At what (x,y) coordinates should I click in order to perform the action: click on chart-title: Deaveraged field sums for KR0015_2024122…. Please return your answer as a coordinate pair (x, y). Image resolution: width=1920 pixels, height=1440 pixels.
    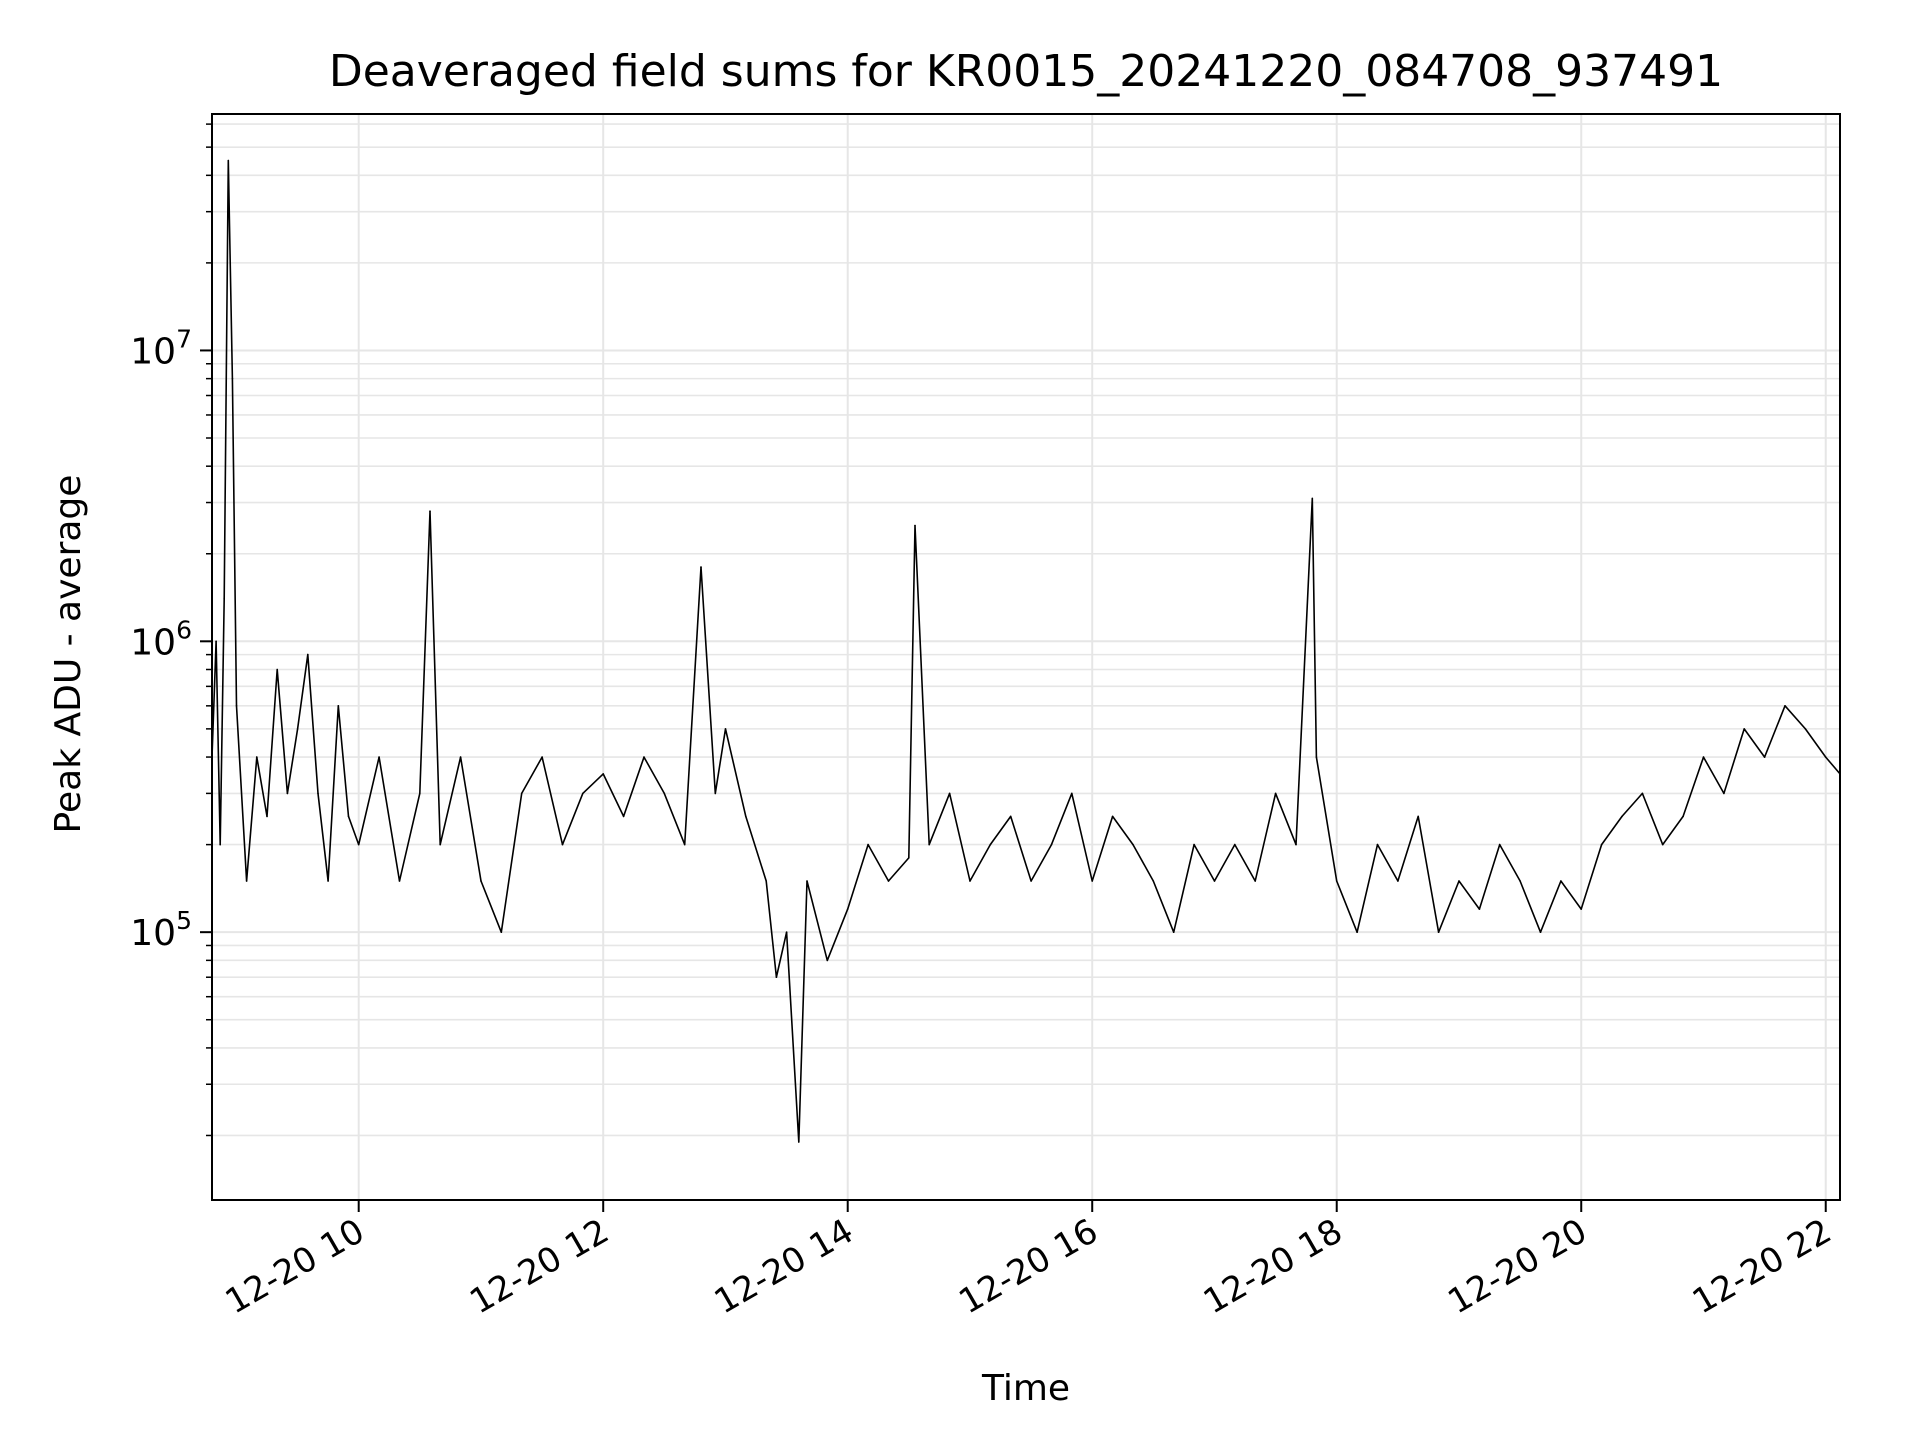
    Looking at the image, I should click on (1026, 71).